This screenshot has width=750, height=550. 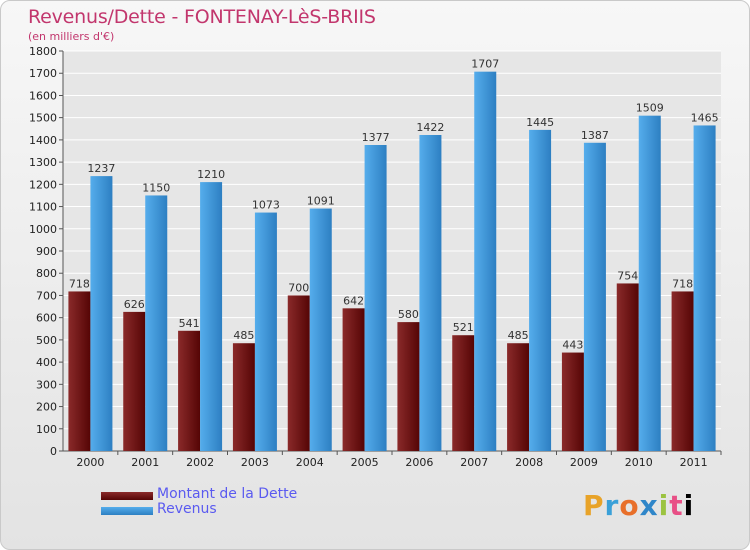 What do you see at coordinates (53, 451) in the screenshot?
I see `y-tick-label: 0` at bounding box center [53, 451].